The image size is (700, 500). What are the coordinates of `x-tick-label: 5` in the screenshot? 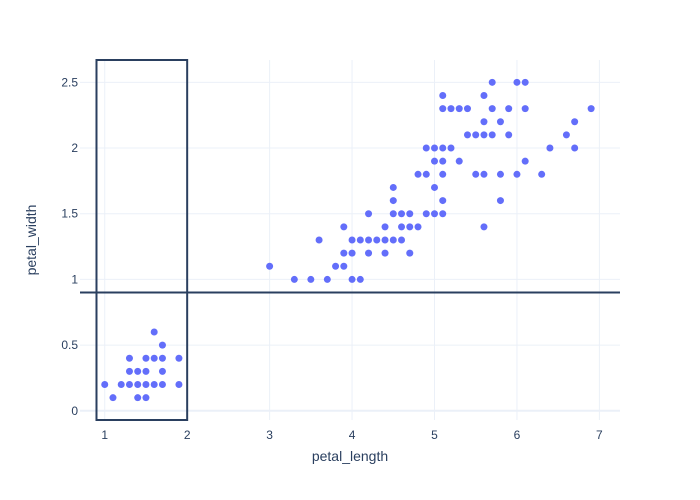 It's located at (434, 435).